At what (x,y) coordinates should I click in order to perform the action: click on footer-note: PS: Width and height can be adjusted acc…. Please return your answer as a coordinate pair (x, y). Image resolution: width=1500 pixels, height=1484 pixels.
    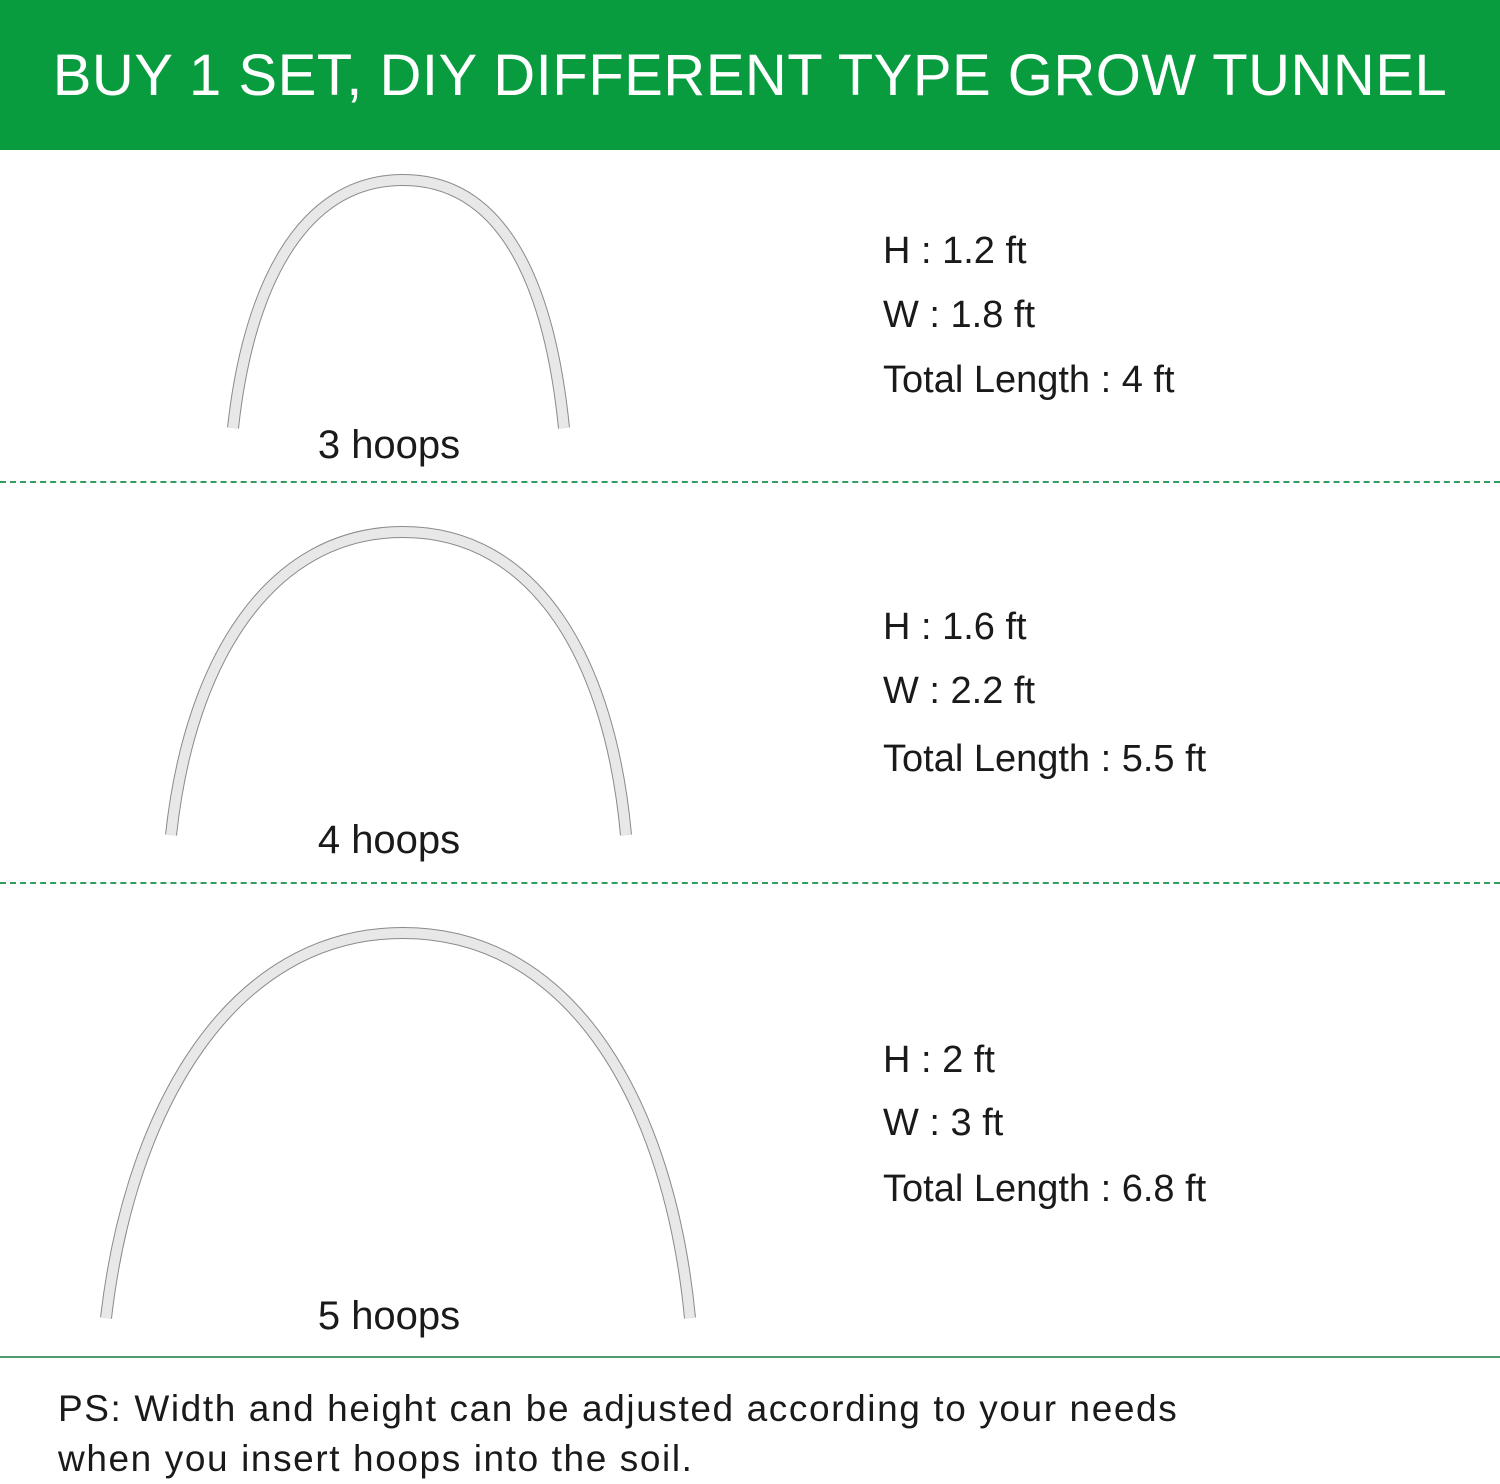
    Looking at the image, I should click on (618, 1434).